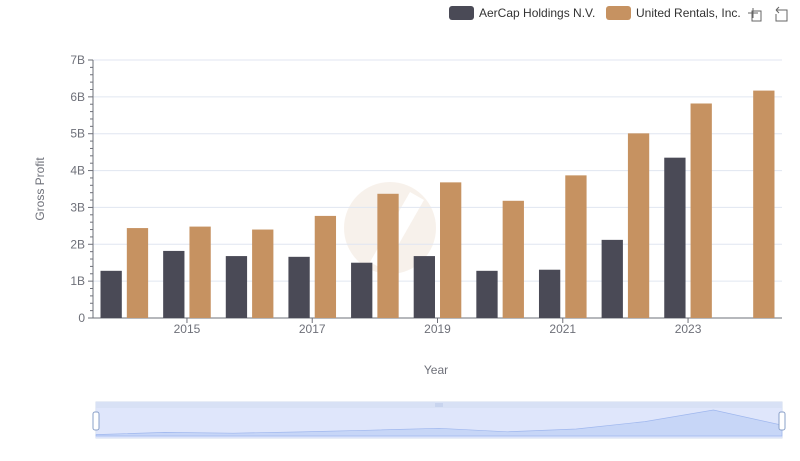 This screenshot has width=800, height=461. I want to click on data-zoom-icon, so click(756, 14).